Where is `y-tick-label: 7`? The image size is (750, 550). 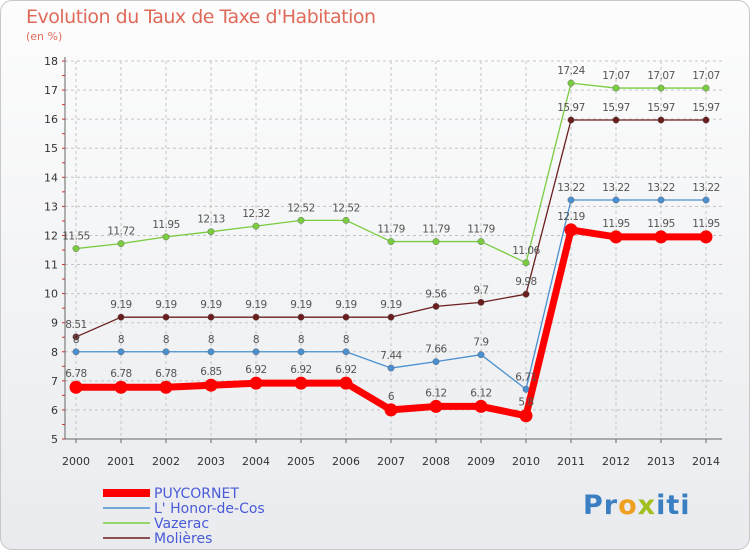 y-tick-label: 7 is located at coordinates (54, 381).